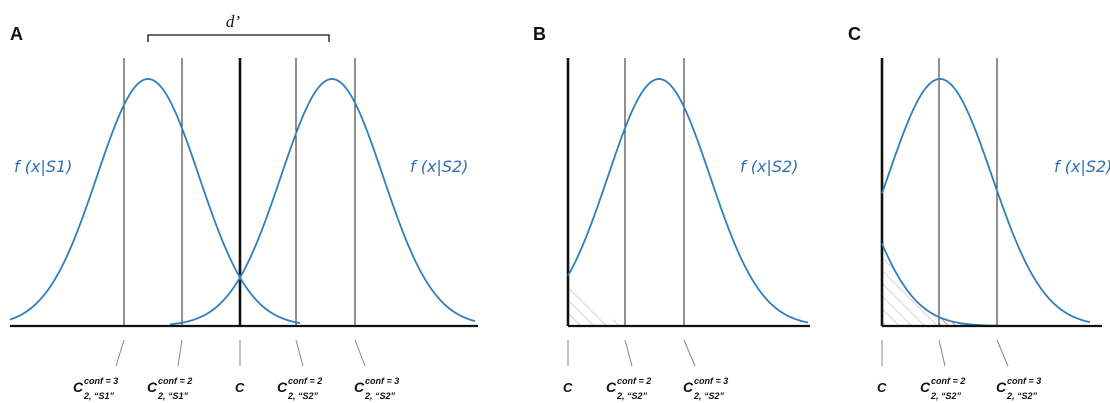 The image size is (1110, 403). What do you see at coordinates (539, 34) in the screenshot?
I see `panel-b-letter: B` at bounding box center [539, 34].